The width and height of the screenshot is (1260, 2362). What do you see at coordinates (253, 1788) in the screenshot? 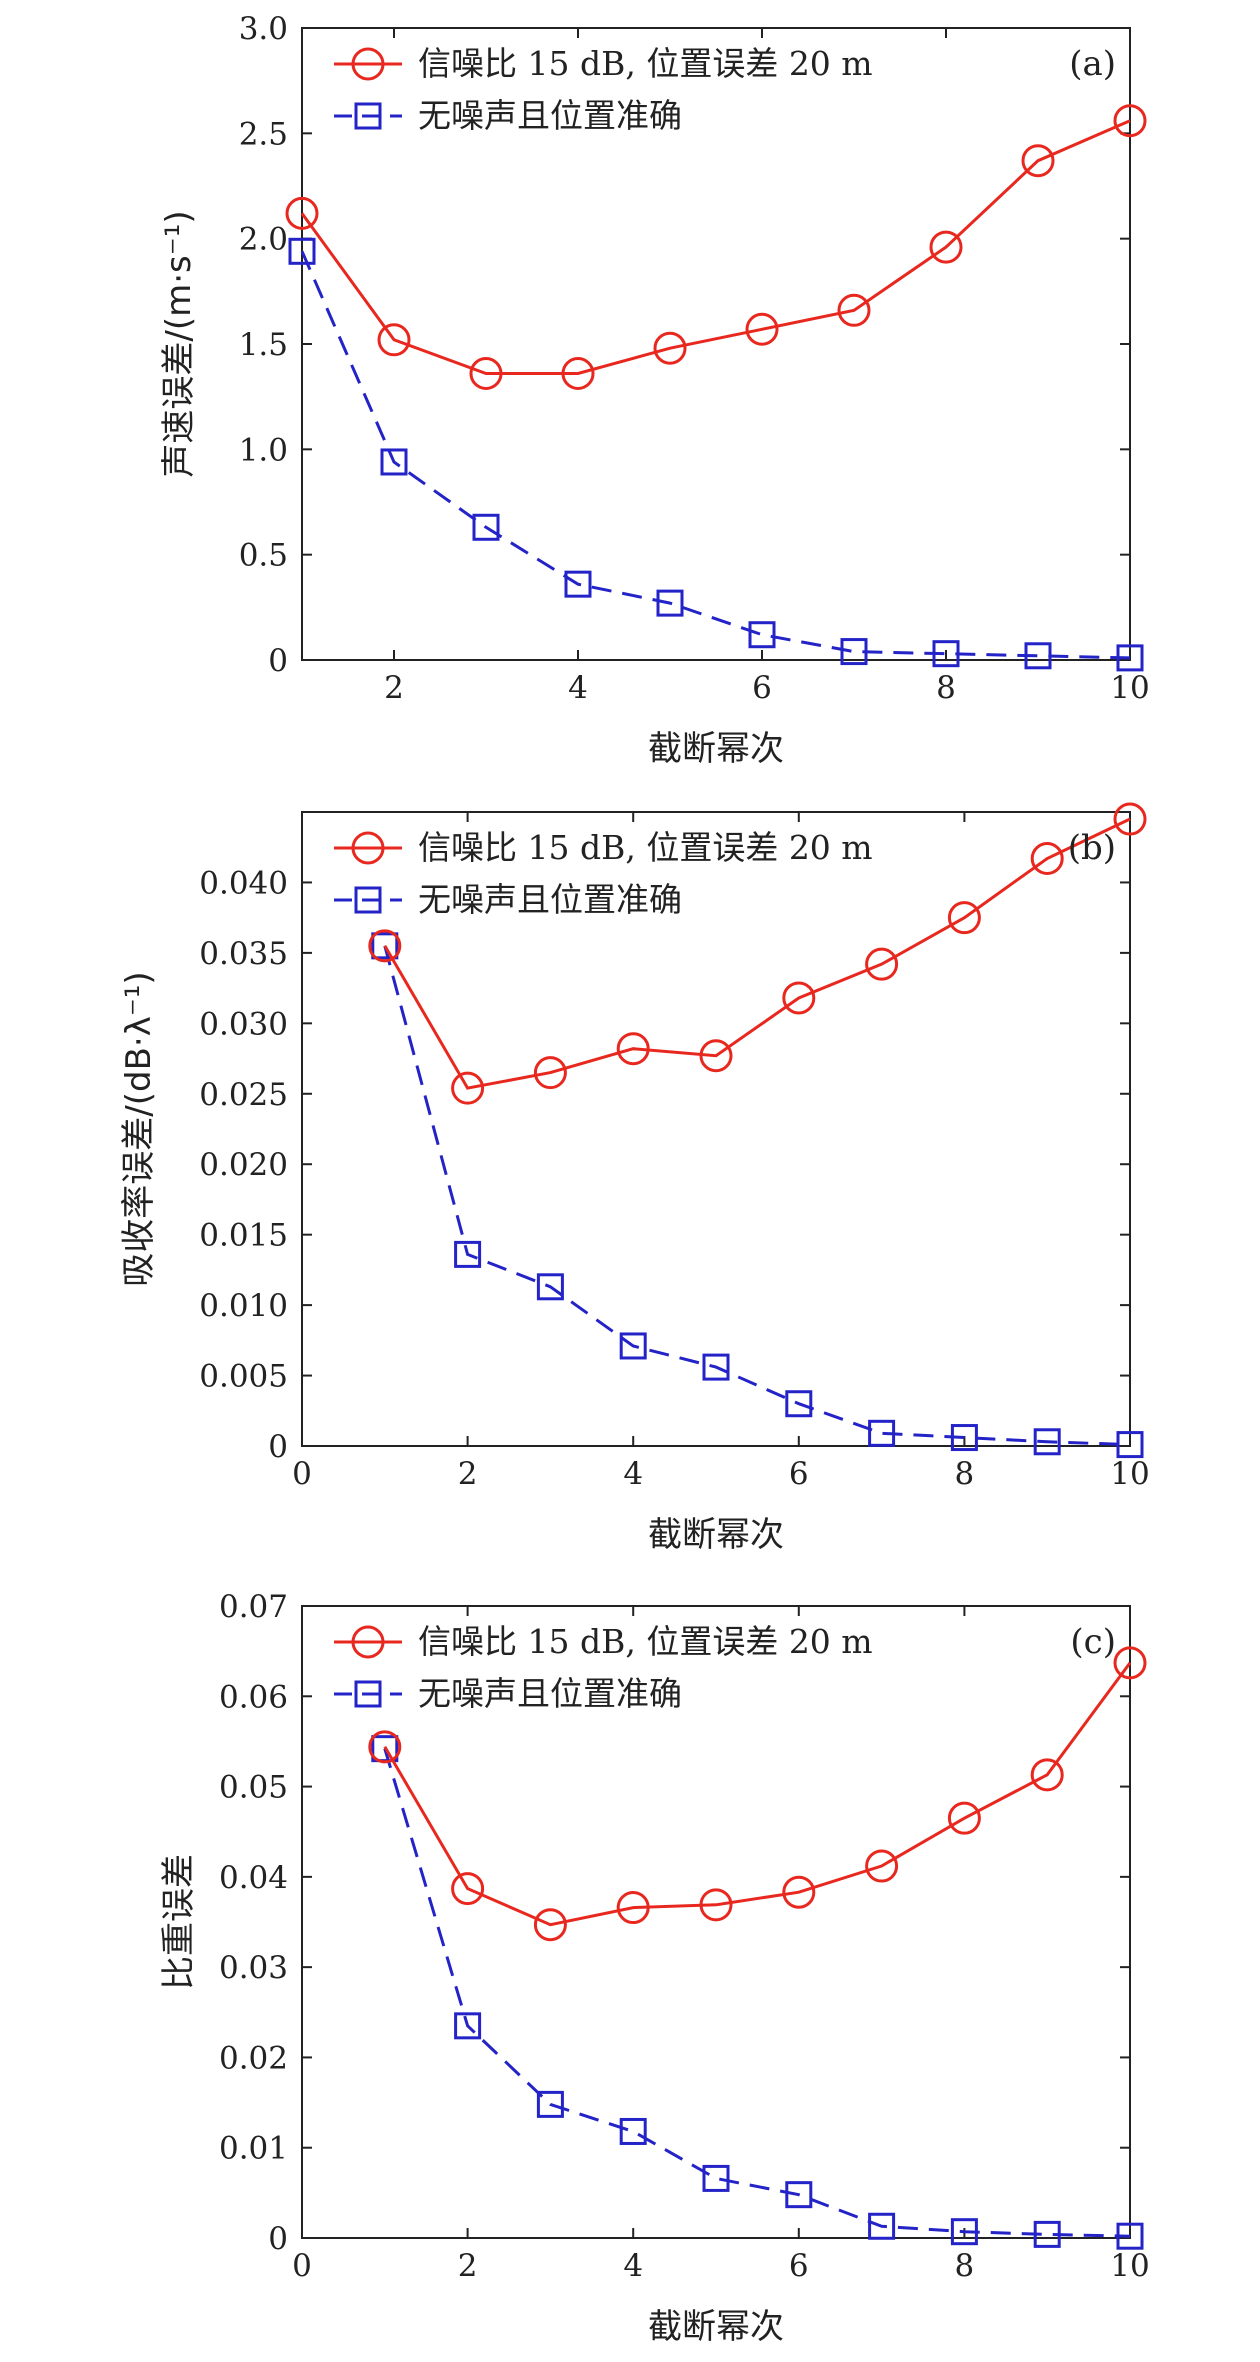
I see `y-tick-label: 0.05` at bounding box center [253, 1788].